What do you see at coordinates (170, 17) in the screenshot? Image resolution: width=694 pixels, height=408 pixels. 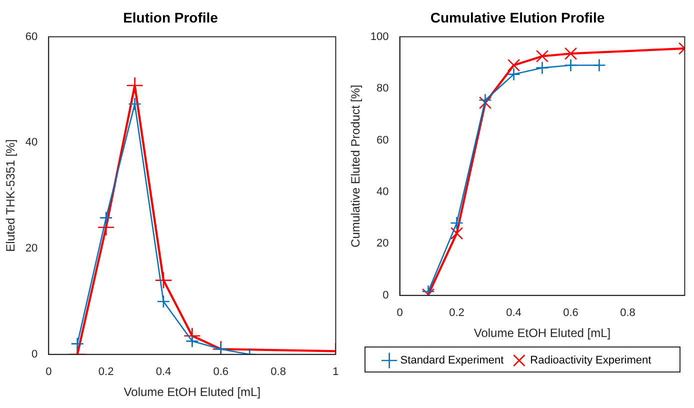 I see `chart-title: Elution Profile` at bounding box center [170, 17].